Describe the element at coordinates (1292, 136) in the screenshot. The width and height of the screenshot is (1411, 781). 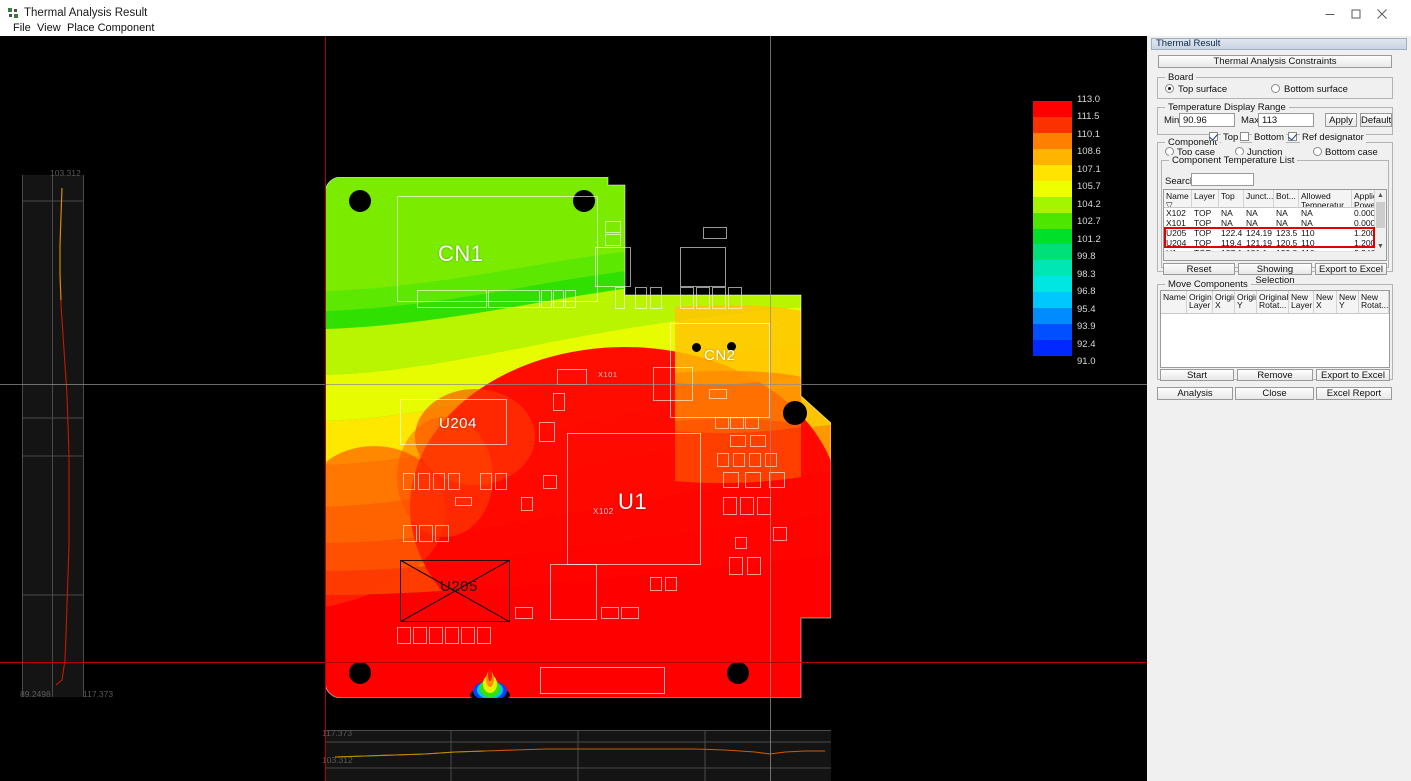
I see `checkbox-ref-designator` at that location.